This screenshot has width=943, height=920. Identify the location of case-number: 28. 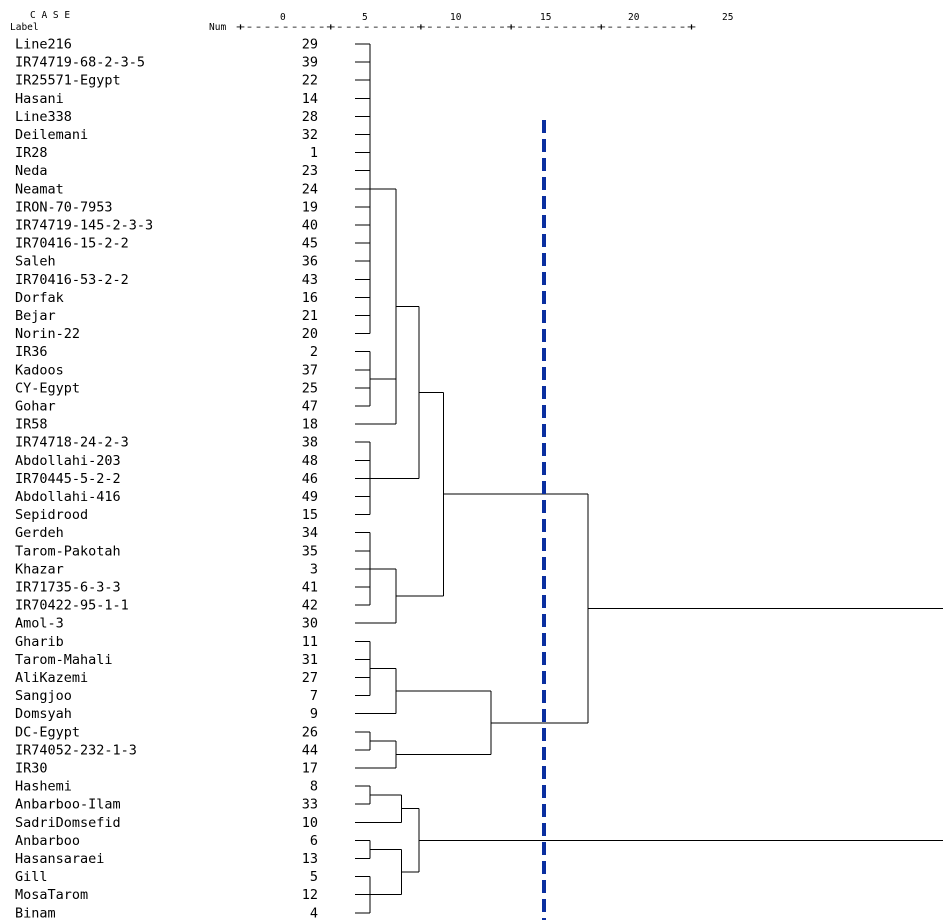
(310, 117).